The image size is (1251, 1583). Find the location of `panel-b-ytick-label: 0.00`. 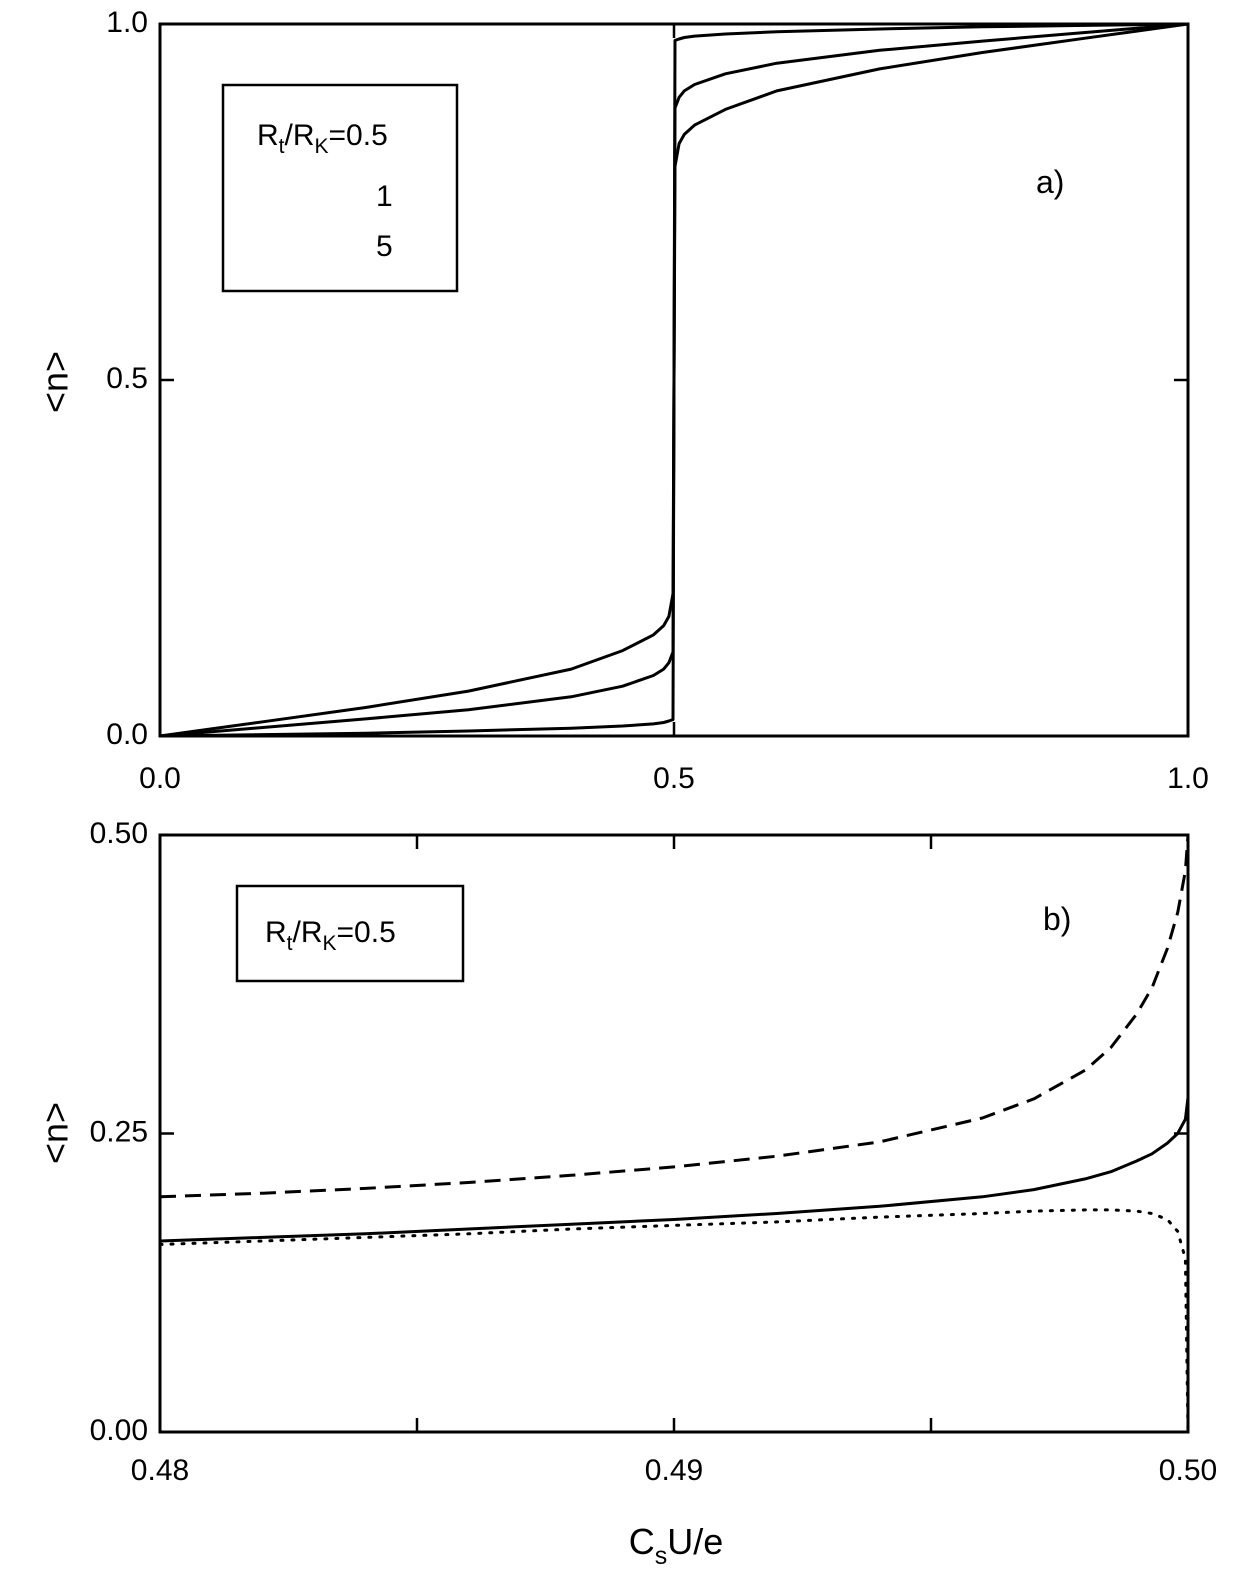

panel-b-ytick-label: 0.00 is located at coordinates (119, 1430).